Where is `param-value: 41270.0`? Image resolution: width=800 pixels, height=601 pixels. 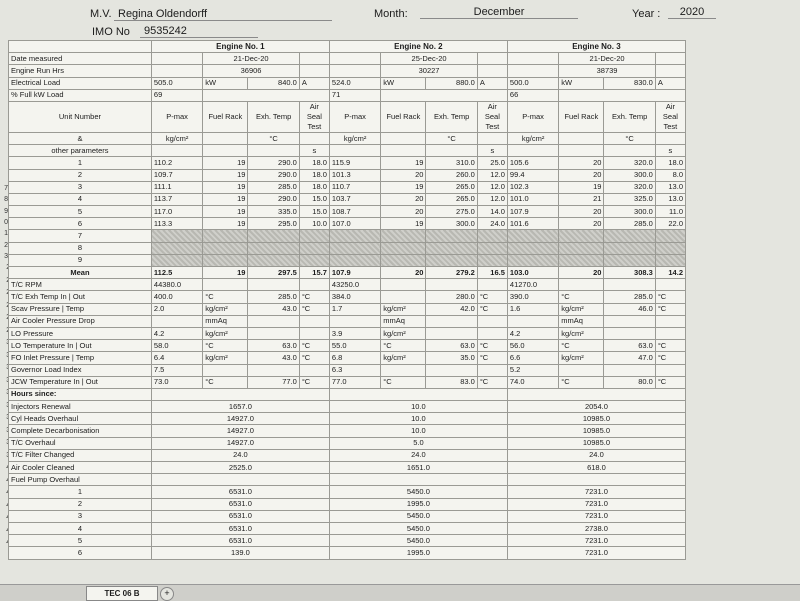
param-value: 41270.0 is located at coordinates (533, 285).